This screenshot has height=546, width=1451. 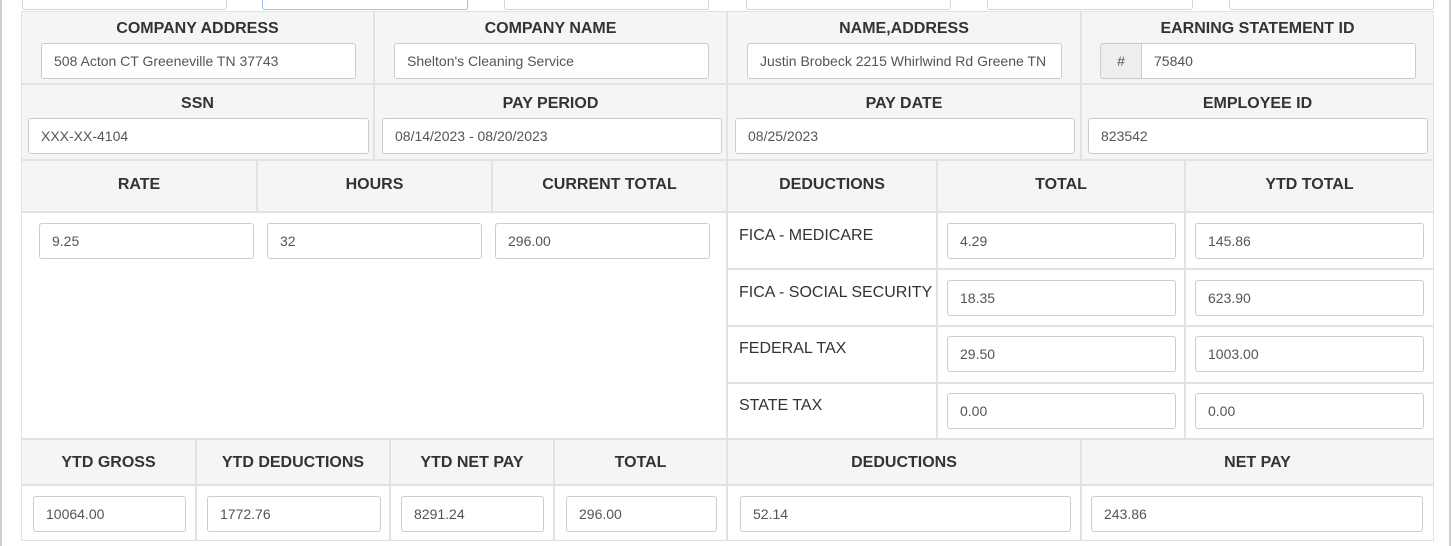 I want to click on company-name-label: COMPANY NAME, so click(x=550, y=28).